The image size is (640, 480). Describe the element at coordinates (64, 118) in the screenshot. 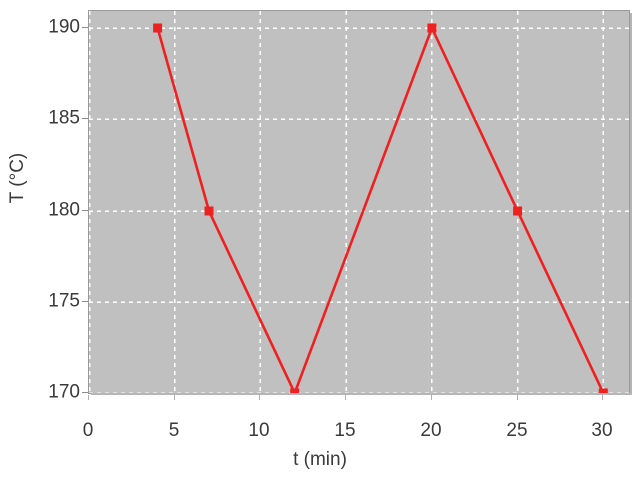

I see `y-tick-label: 185` at that location.